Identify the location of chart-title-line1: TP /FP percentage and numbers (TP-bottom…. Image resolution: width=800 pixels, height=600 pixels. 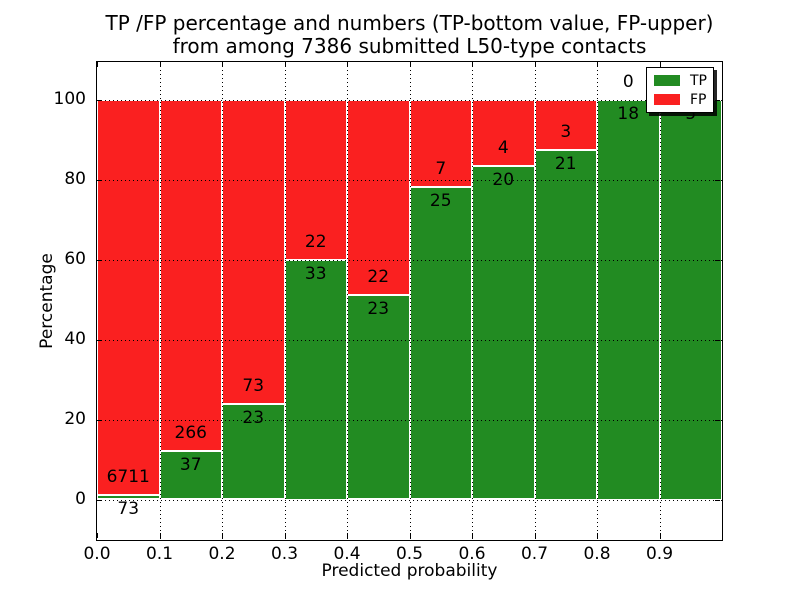
(409, 23).